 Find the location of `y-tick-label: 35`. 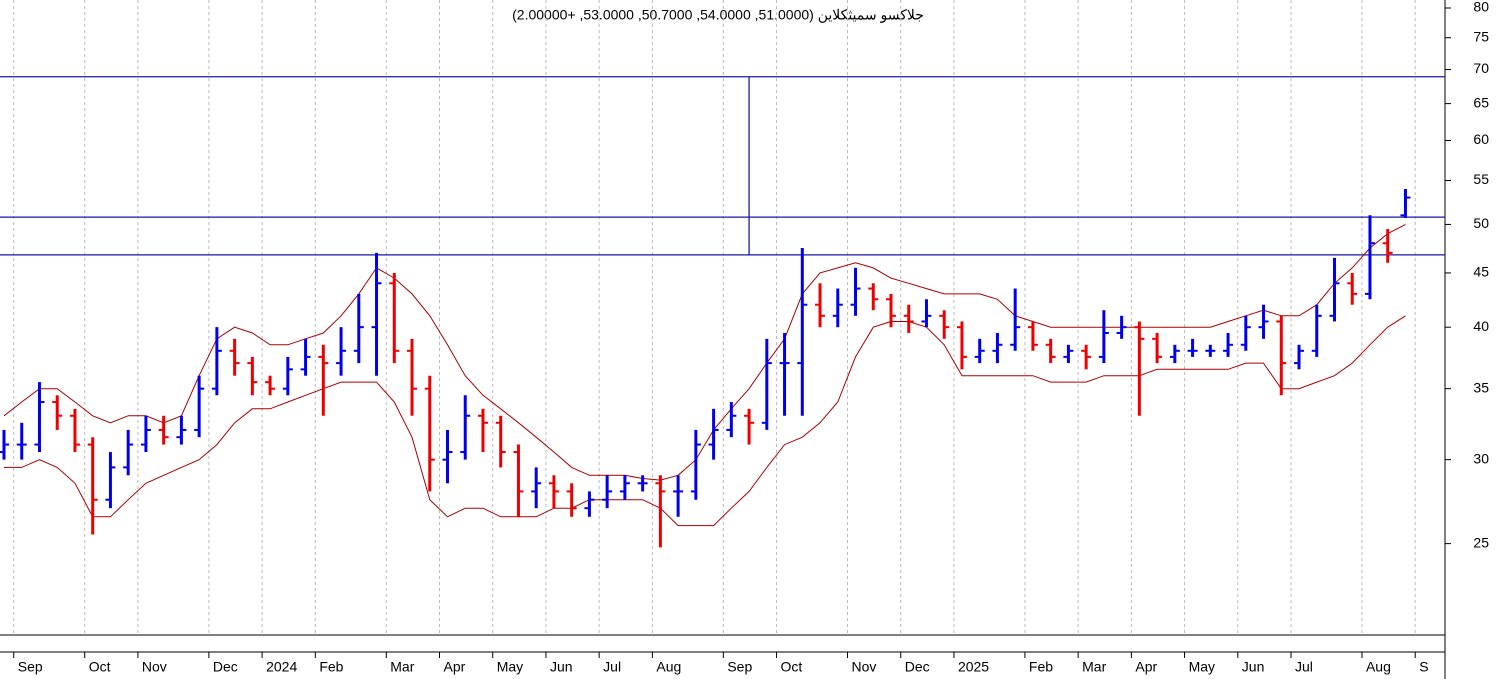

y-tick-label: 35 is located at coordinates (1481, 387).